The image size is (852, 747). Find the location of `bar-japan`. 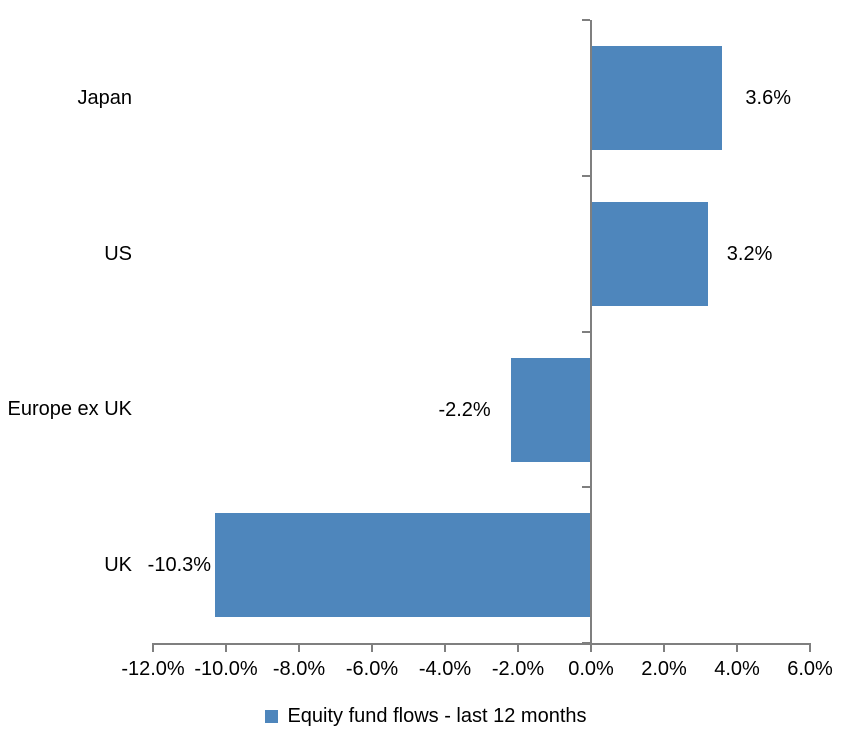

bar-japan is located at coordinates (657, 98).